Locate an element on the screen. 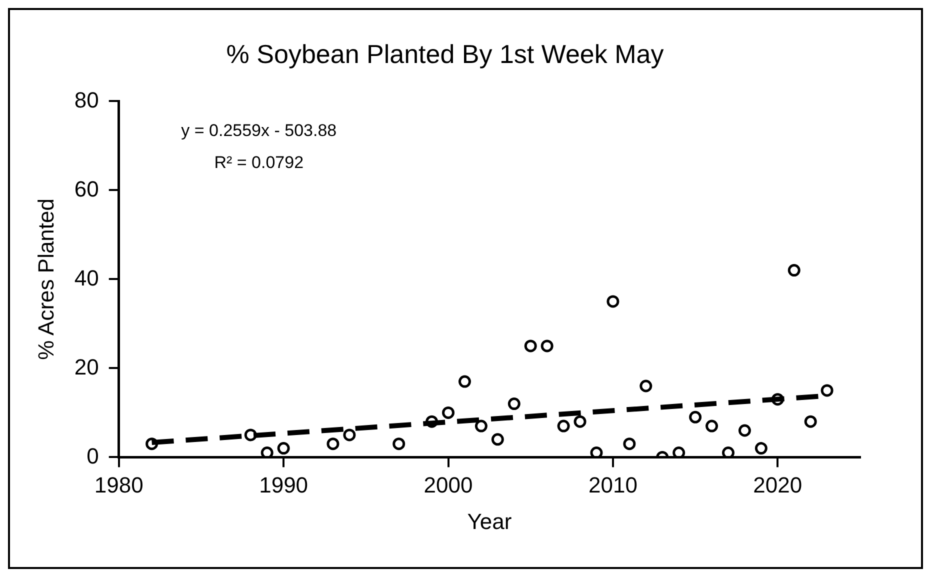  x-tick-label: 2000 is located at coordinates (448, 485).